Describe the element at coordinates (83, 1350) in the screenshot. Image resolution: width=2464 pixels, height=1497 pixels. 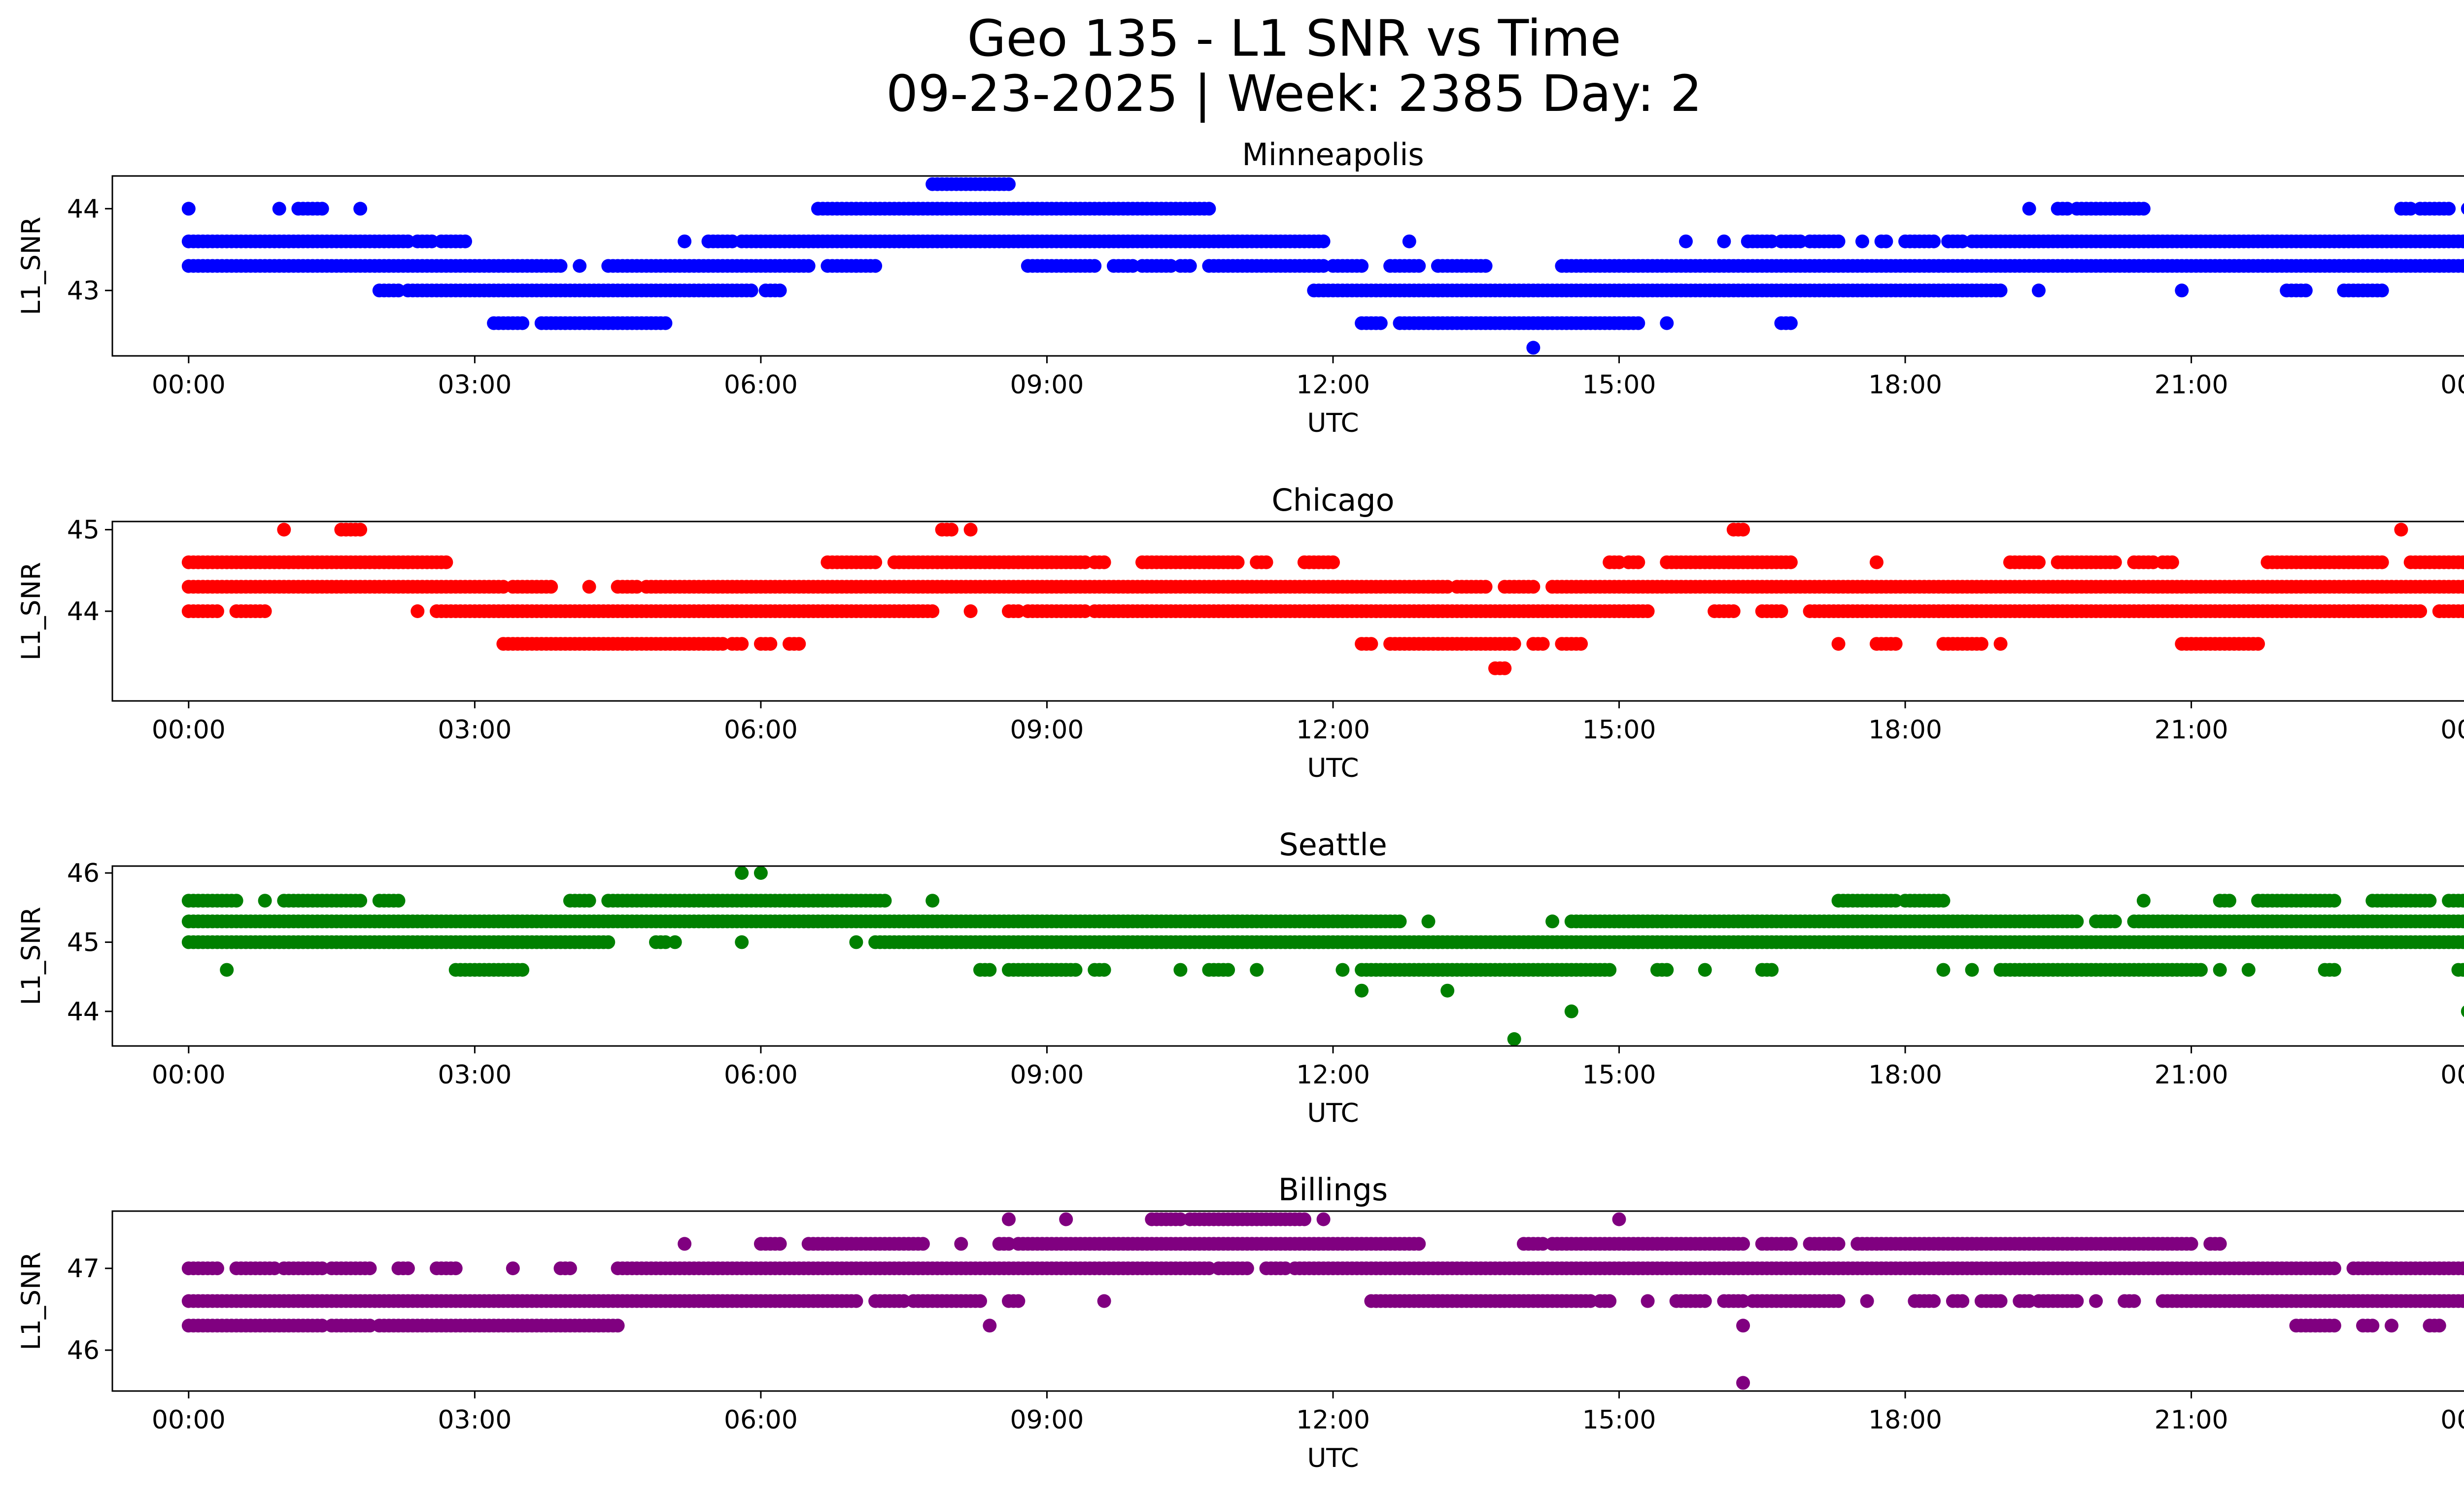
I see `y-tick-label: 46` at that location.